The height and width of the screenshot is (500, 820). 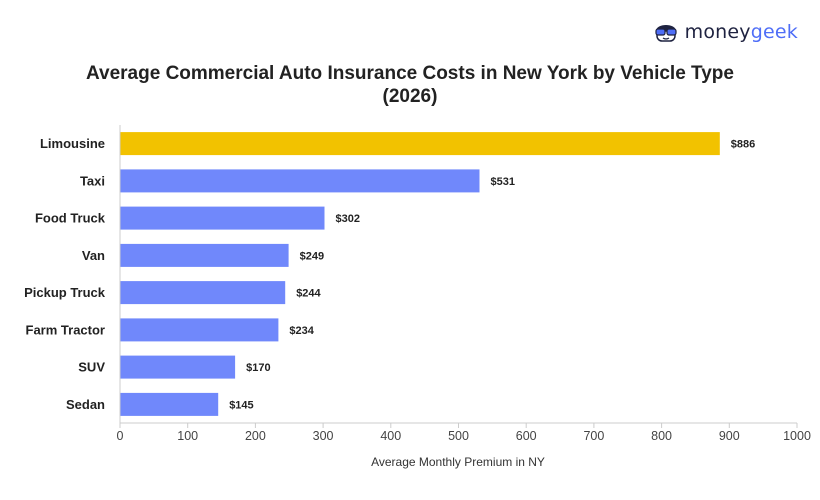 What do you see at coordinates (65, 292) in the screenshot?
I see `category-label: Pickup Truck` at bounding box center [65, 292].